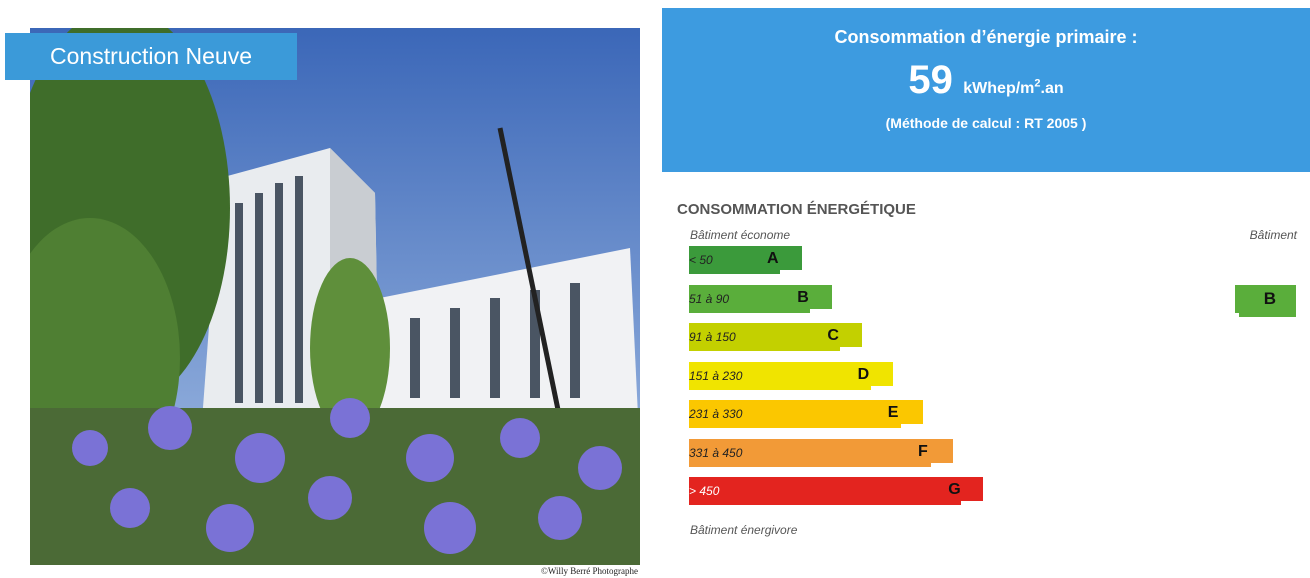 This screenshot has width=1310, height=578. Describe the element at coordinates (716, 452) in the screenshot. I see `class-range: 331 à 450` at that location.